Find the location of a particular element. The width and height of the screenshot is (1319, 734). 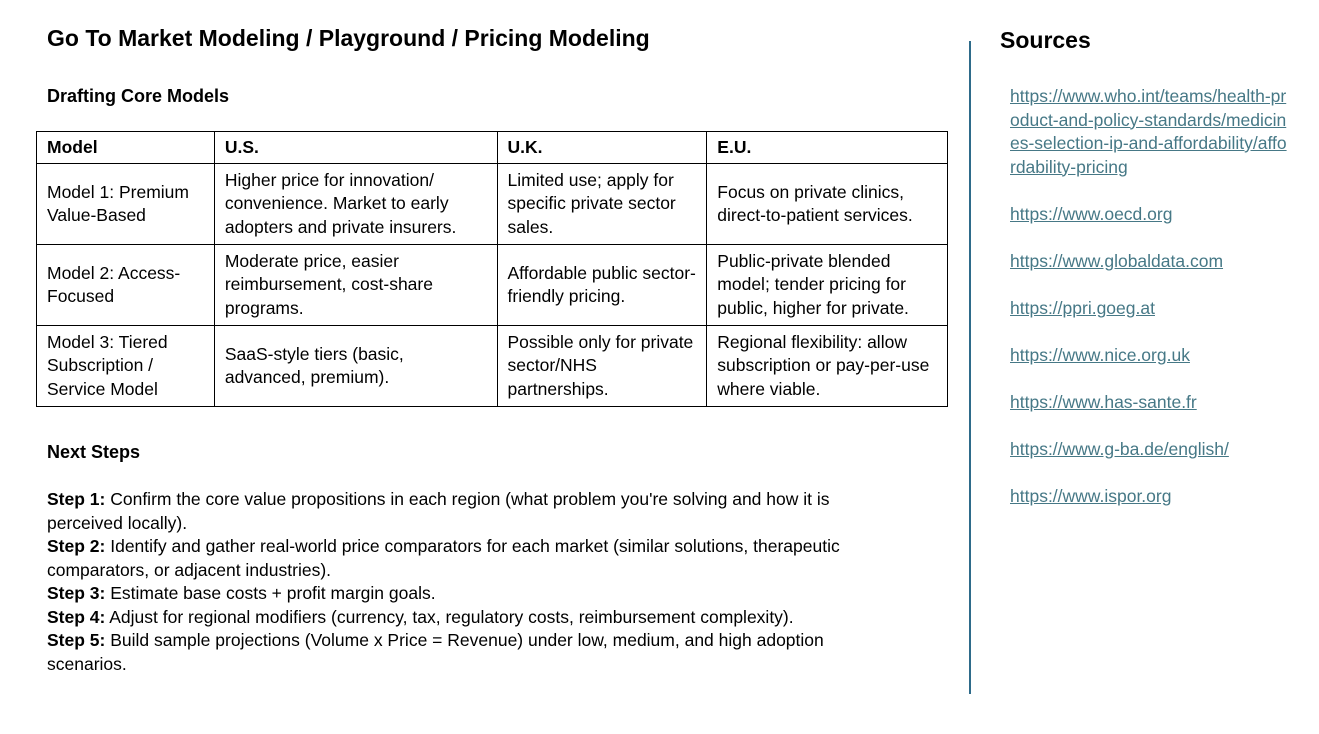

table-header-row: Model U.S. U.K. E.U. is located at coordinates (492, 147).